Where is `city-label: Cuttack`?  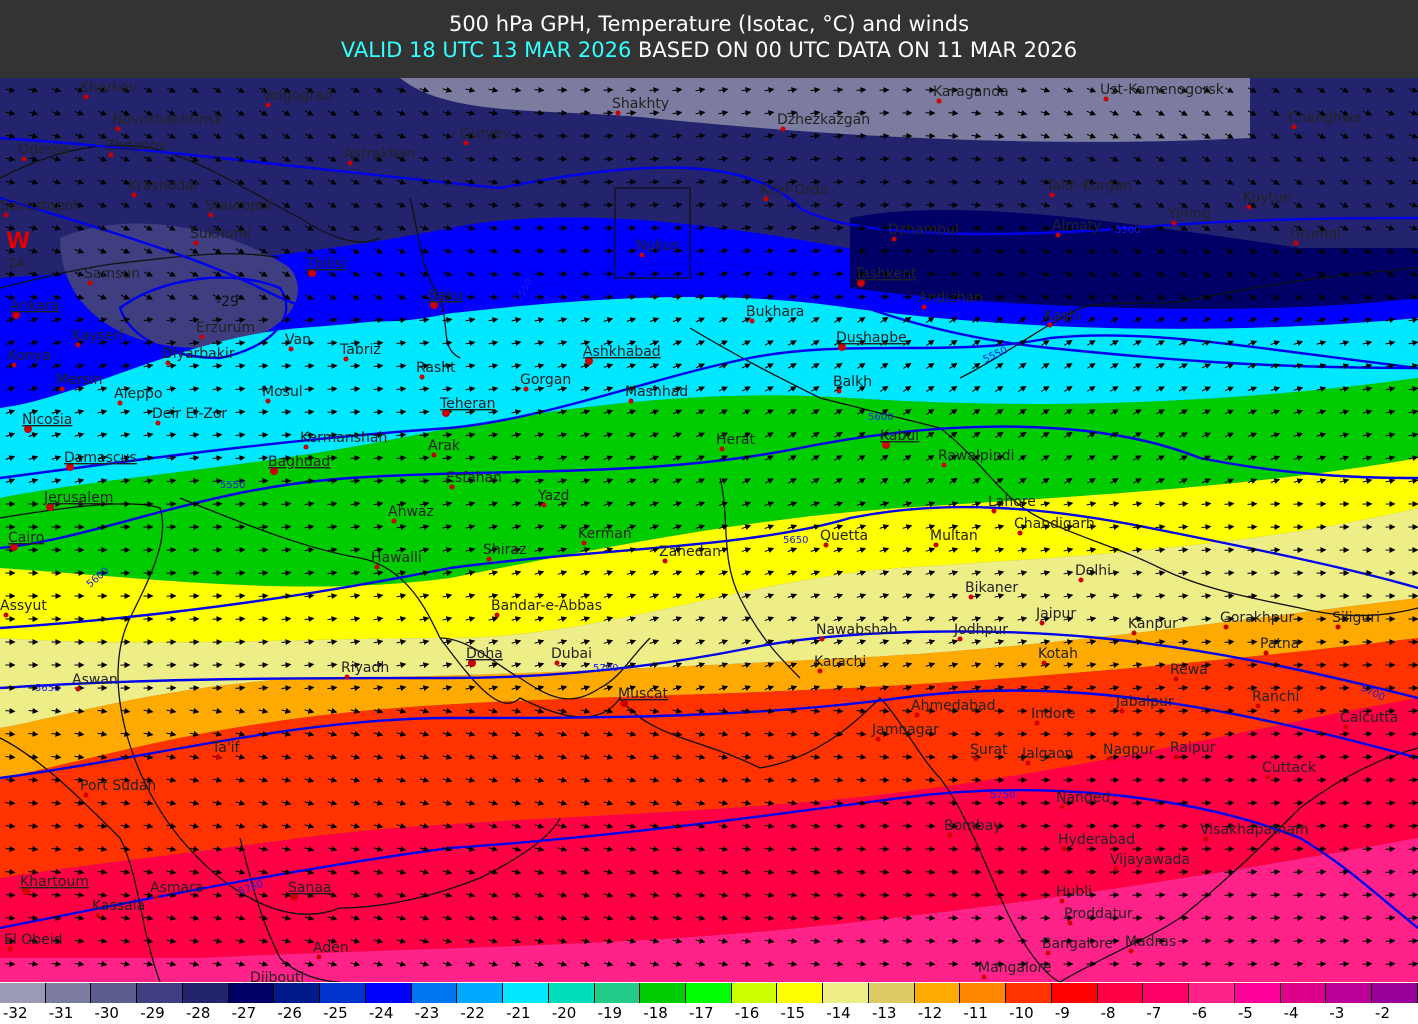 city-label: Cuttack is located at coordinates (1289, 768).